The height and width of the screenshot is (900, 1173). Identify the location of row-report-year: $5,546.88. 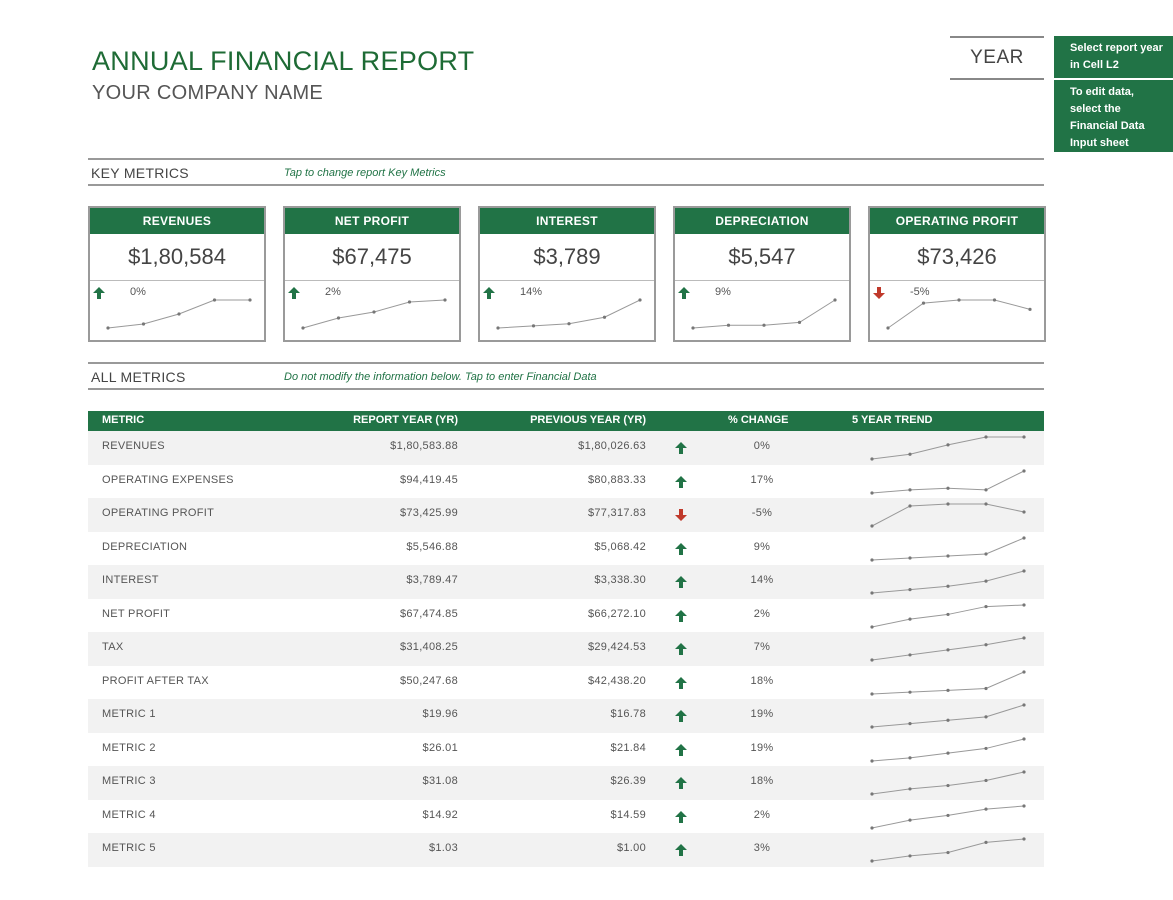
(432, 546).